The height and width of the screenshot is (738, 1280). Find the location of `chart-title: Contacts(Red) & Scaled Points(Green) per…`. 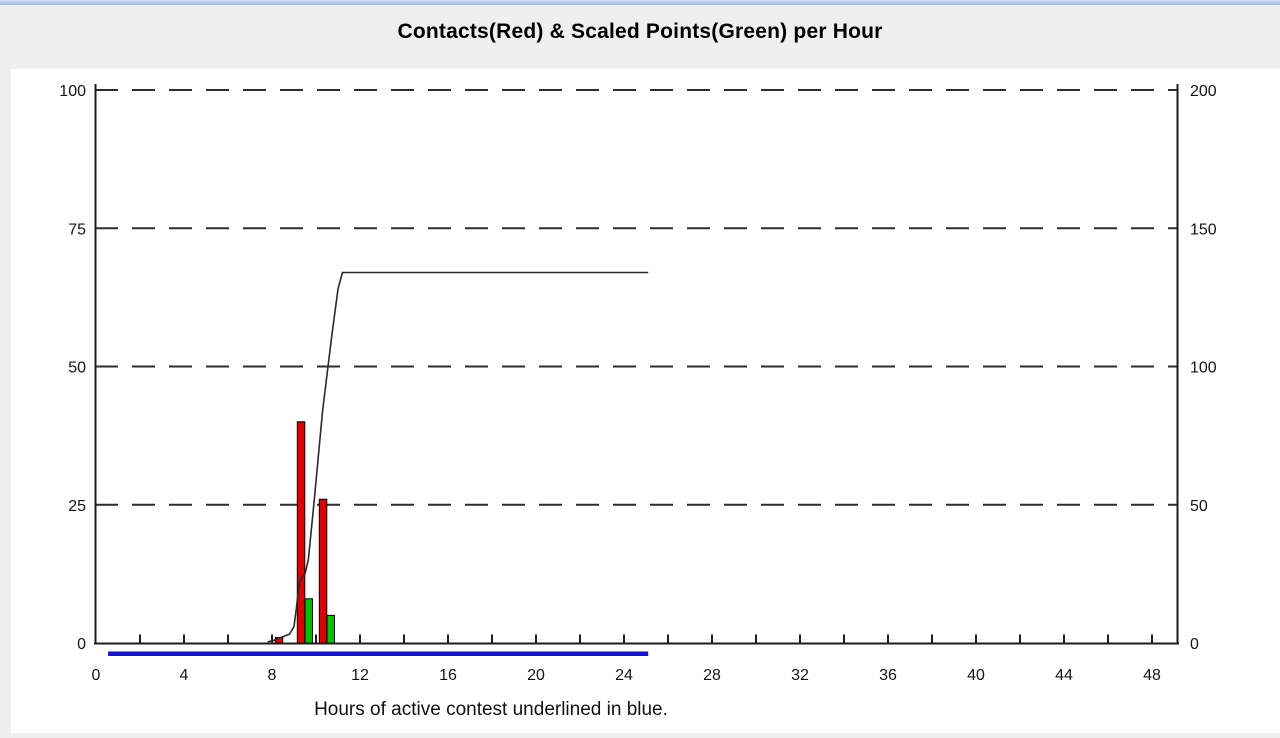

chart-title: Contacts(Red) & Scaled Points(Green) per… is located at coordinates (640, 31).